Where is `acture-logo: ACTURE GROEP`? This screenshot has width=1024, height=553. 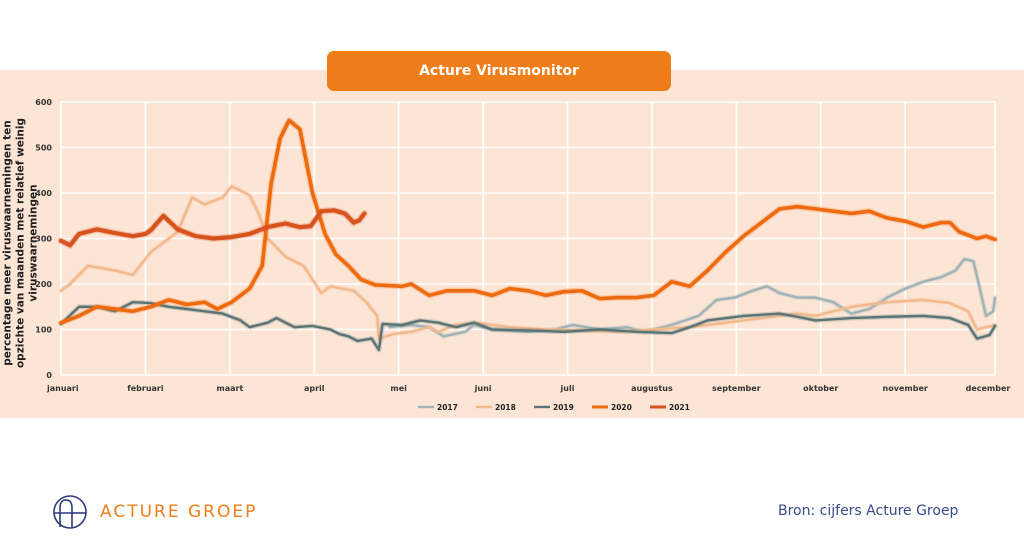
acture-logo: ACTURE GROEP is located at coordinates (154, 512).